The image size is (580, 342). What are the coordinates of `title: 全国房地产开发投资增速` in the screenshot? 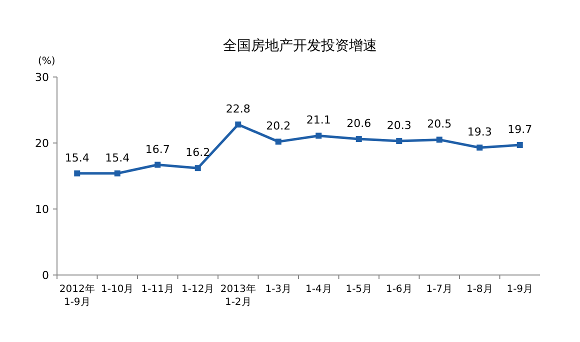 It's located at (300, 46).